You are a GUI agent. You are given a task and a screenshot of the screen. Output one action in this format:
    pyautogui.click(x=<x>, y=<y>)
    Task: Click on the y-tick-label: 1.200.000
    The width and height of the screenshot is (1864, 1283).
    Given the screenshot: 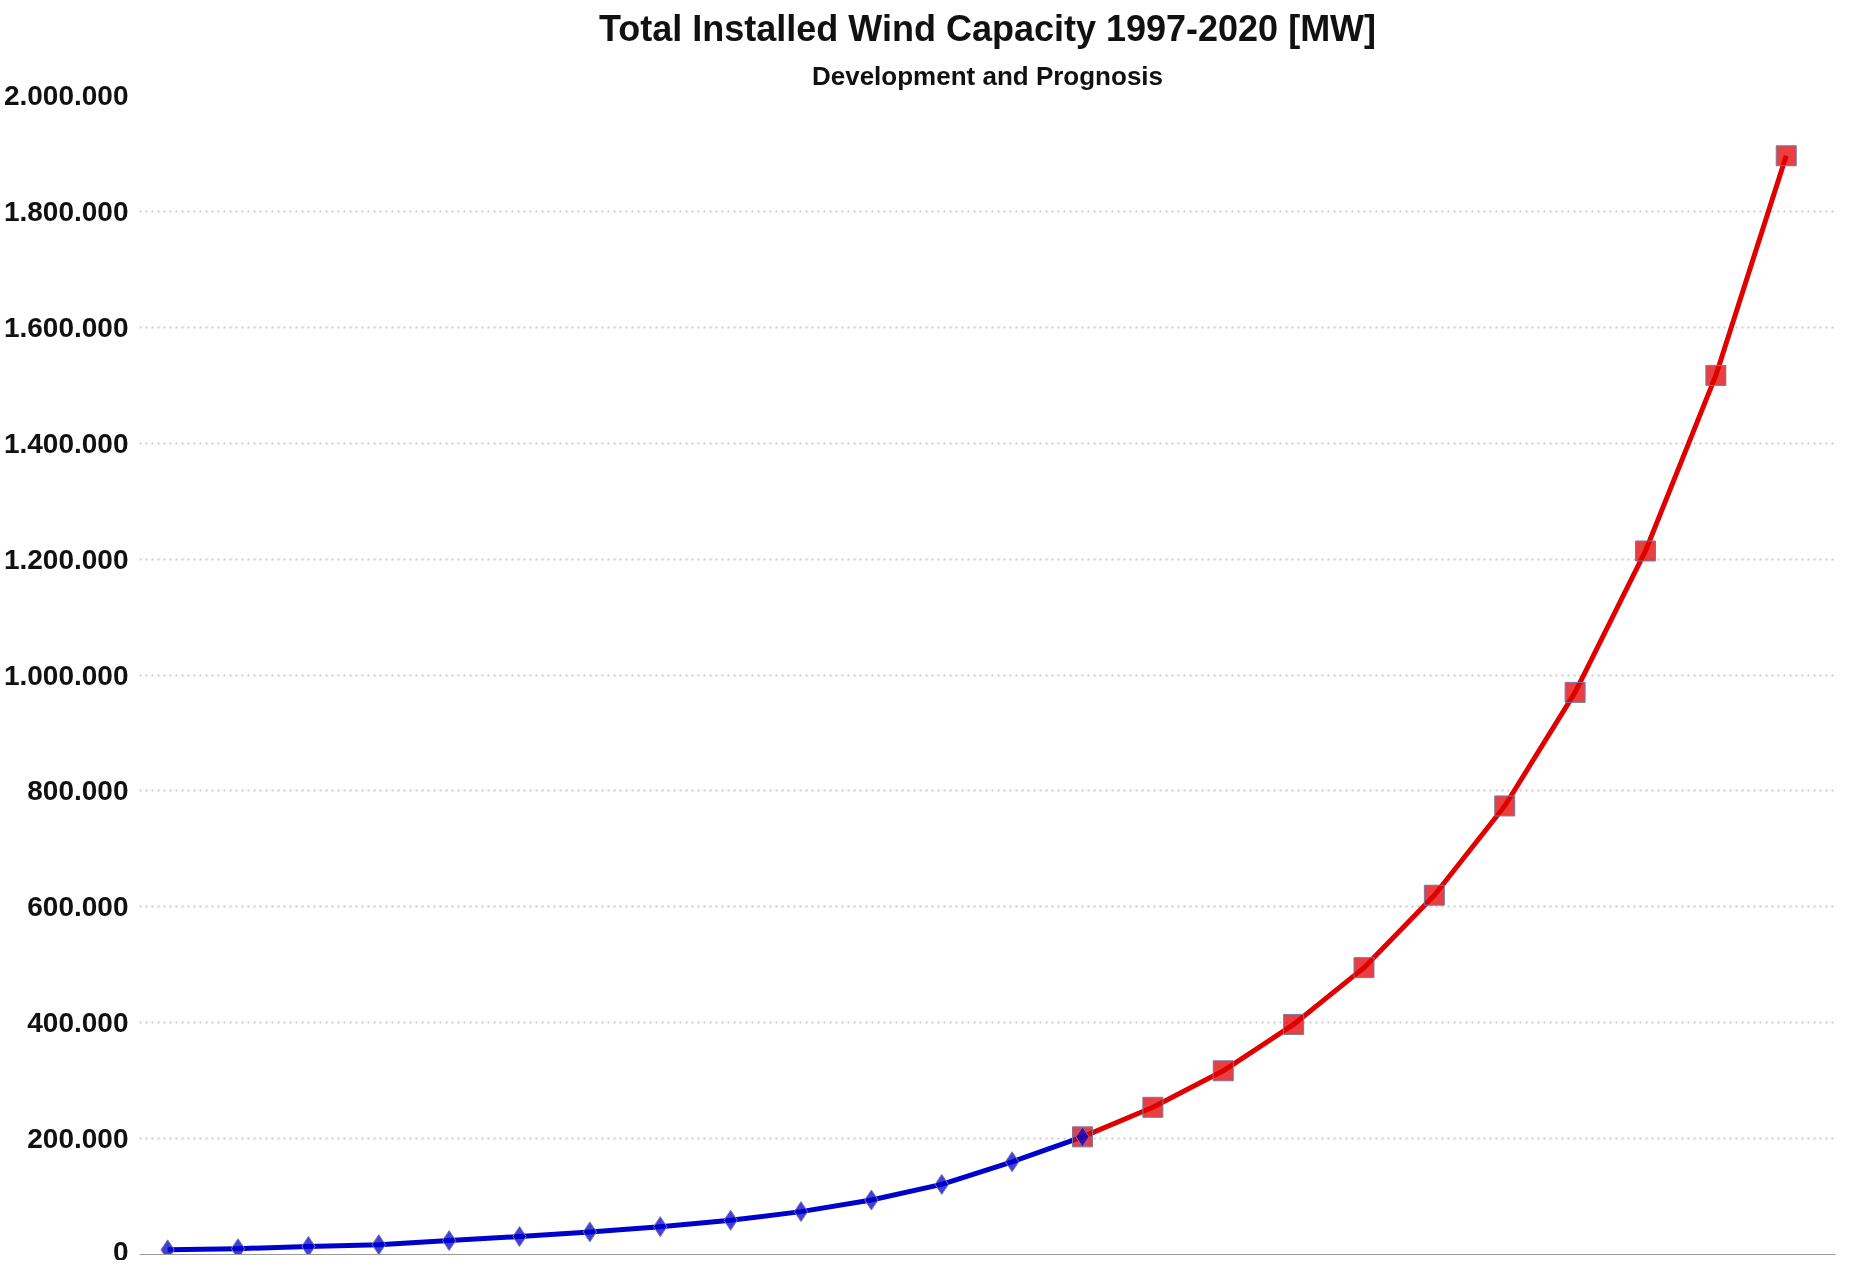 What is the action you would take?
    pyautogui.click(x=66, y=559)
    